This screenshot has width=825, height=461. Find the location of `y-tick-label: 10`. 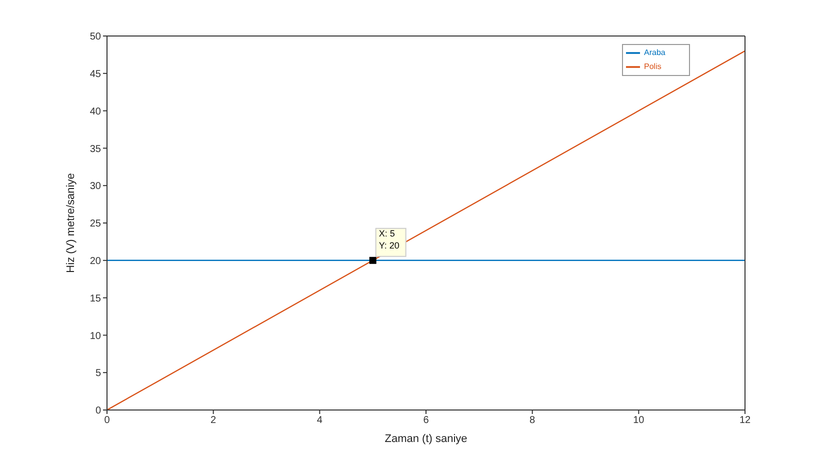

y-tick-label: 10 is located at coordinates (96, 336).